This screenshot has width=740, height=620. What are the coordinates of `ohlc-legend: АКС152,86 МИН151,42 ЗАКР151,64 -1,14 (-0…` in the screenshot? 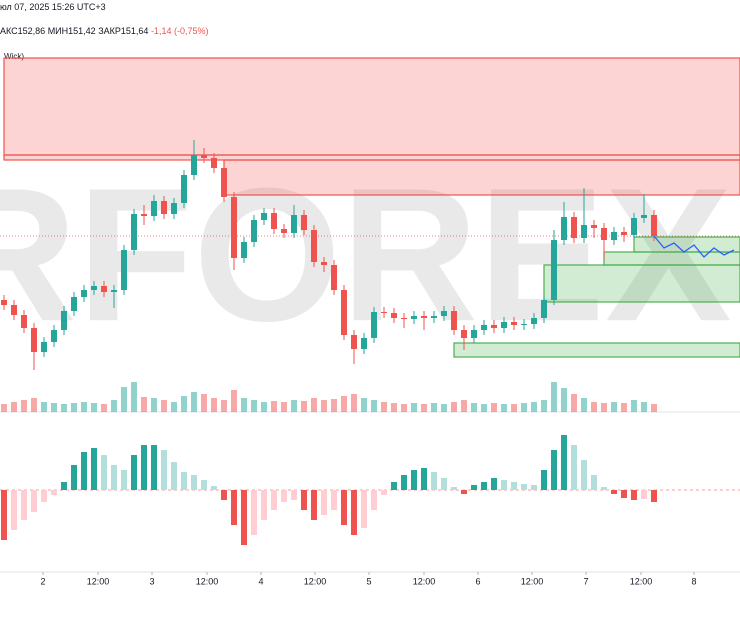 It's located at (104, 31).